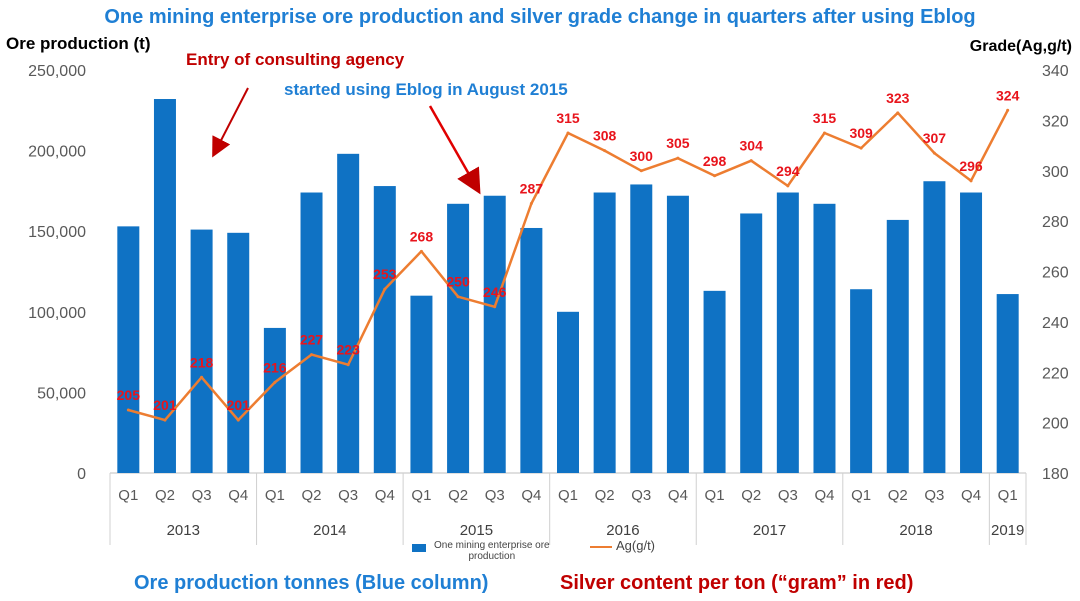 The image size is (1080, 601). What do you see at coordinates (422, 236) in the screenshot?
I see `grade-data-label: 268` at bounding box center [422, 236].